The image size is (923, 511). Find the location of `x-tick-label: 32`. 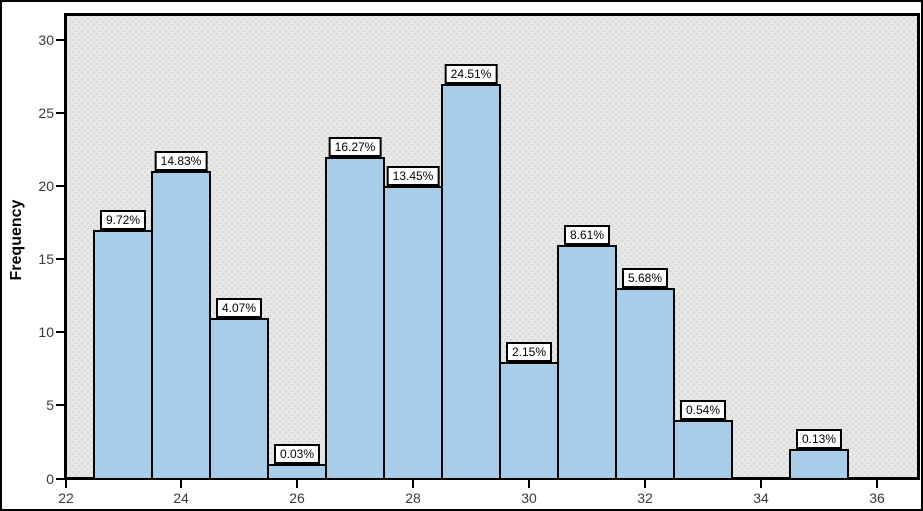

x-tick-label: 32 is located at coordinates (645, 498).